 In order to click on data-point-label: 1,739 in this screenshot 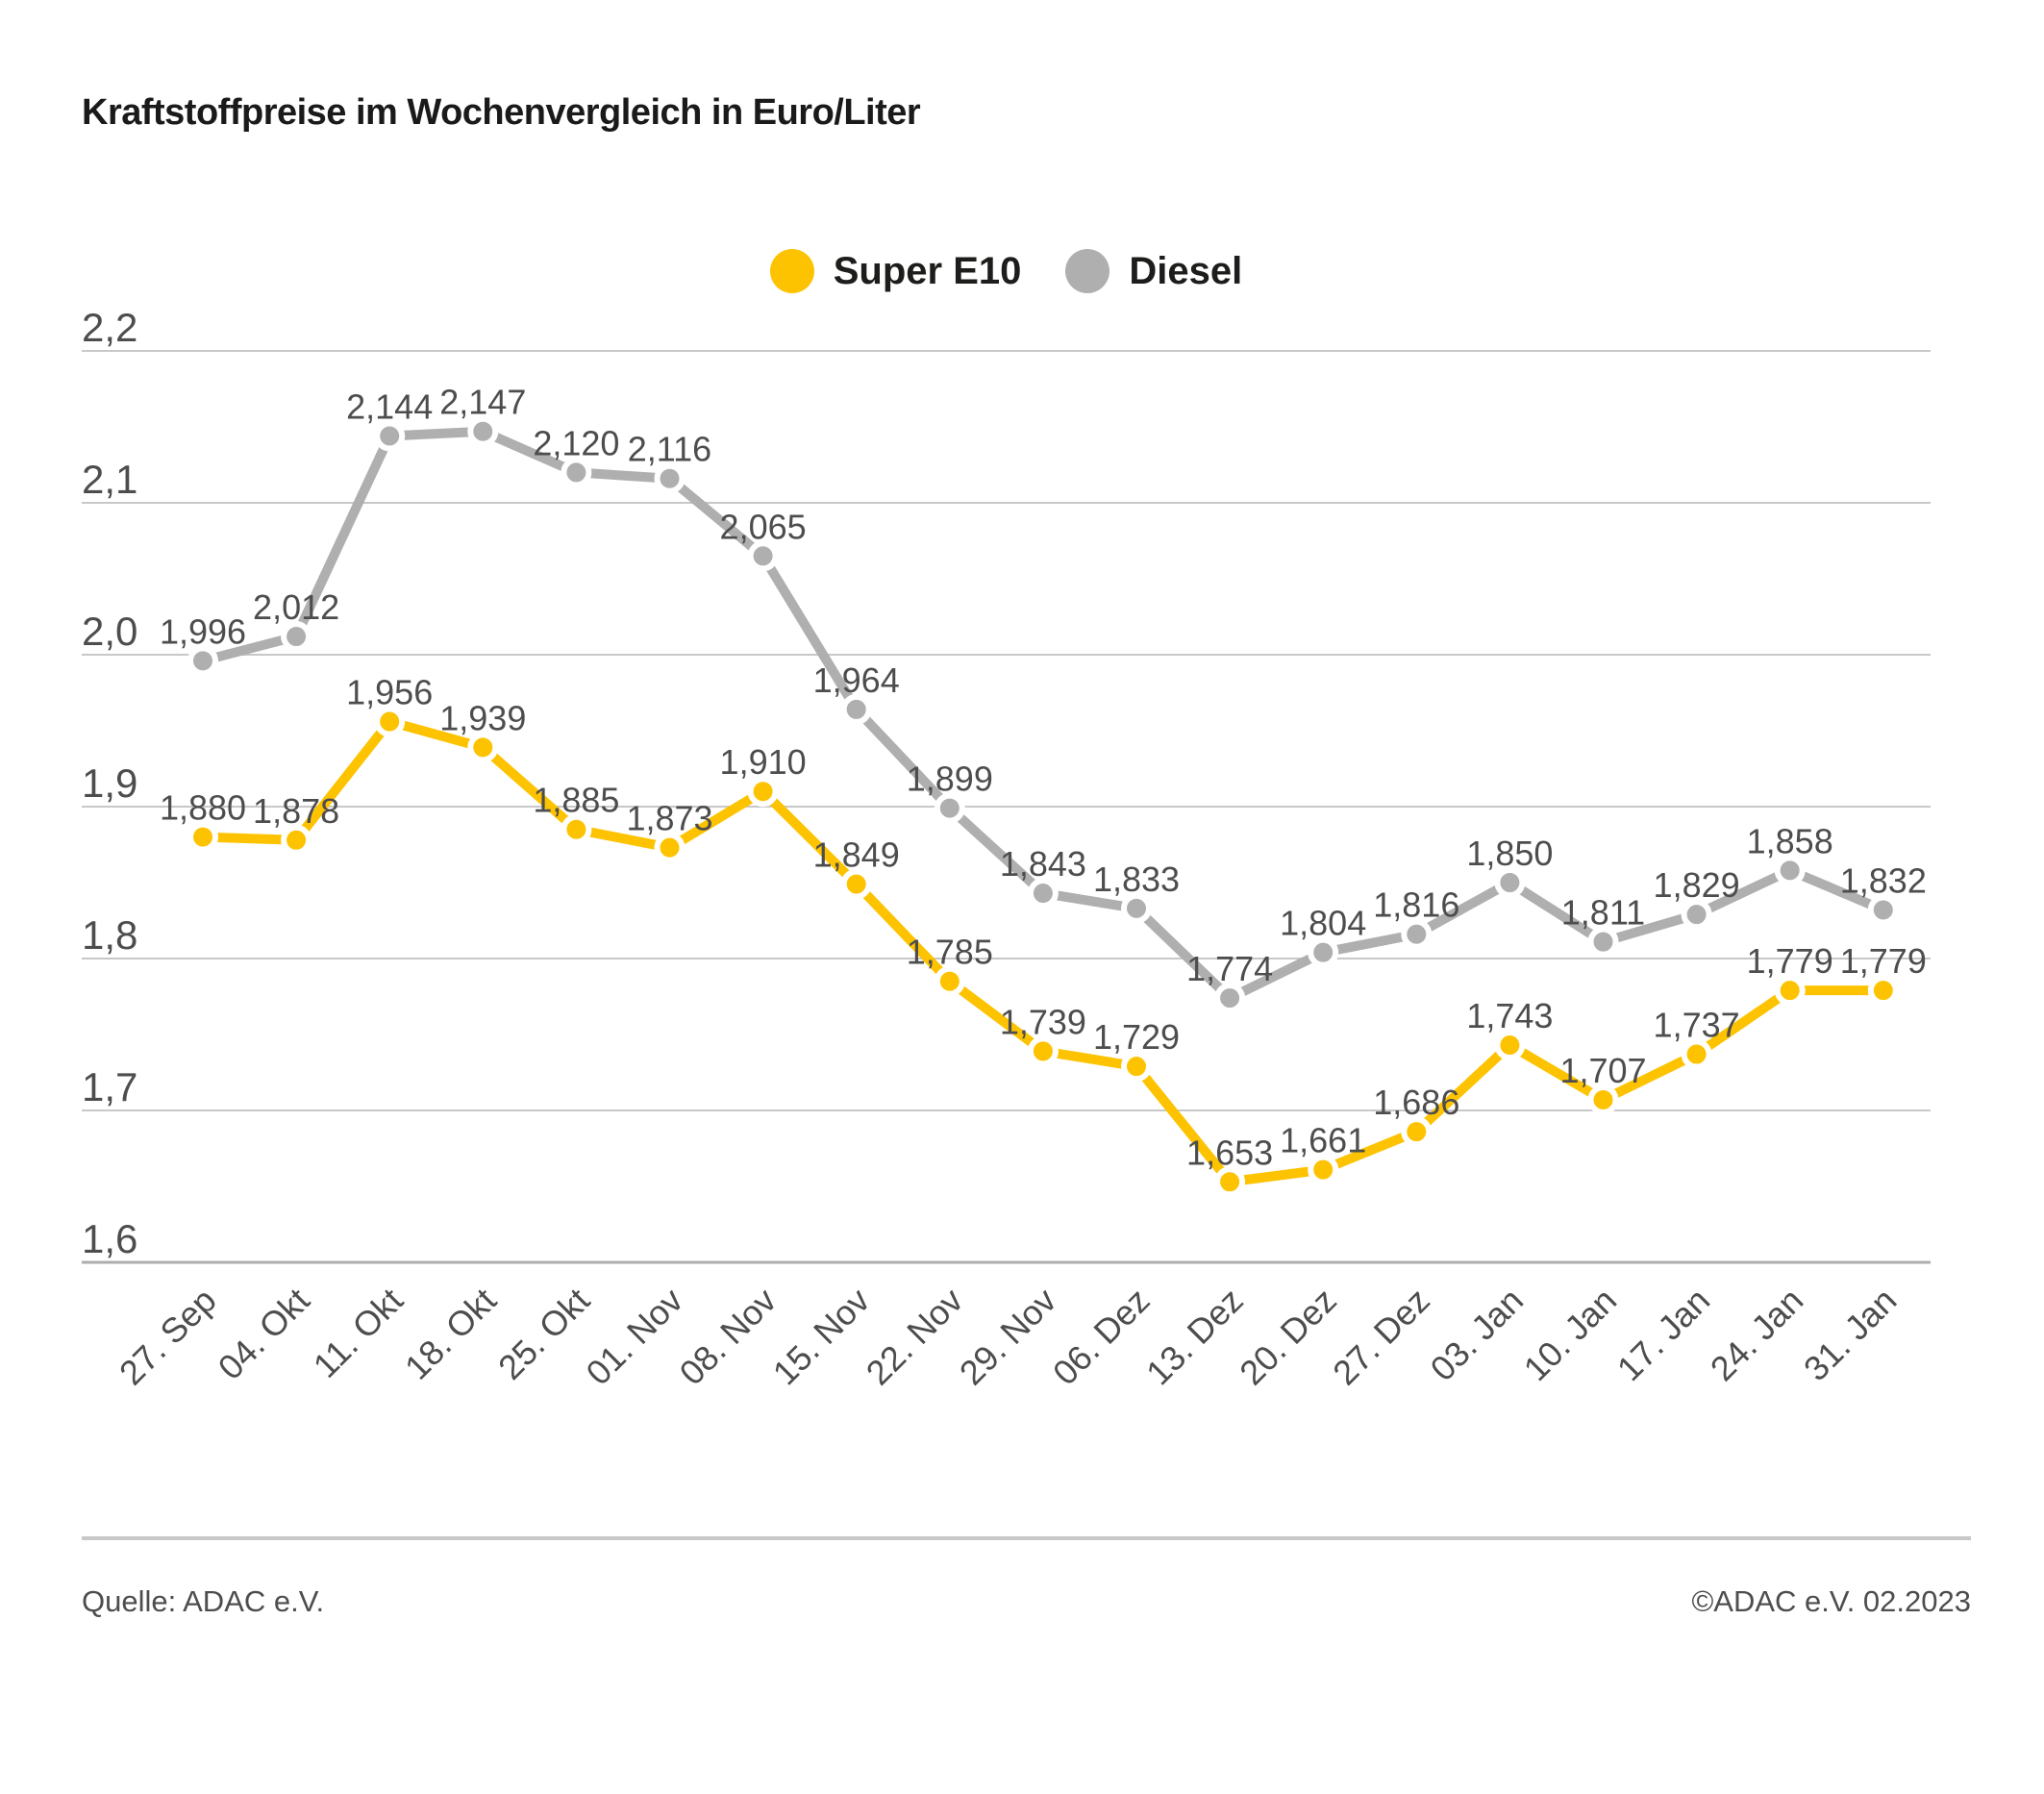, I will do `click(1043, 1021)`.